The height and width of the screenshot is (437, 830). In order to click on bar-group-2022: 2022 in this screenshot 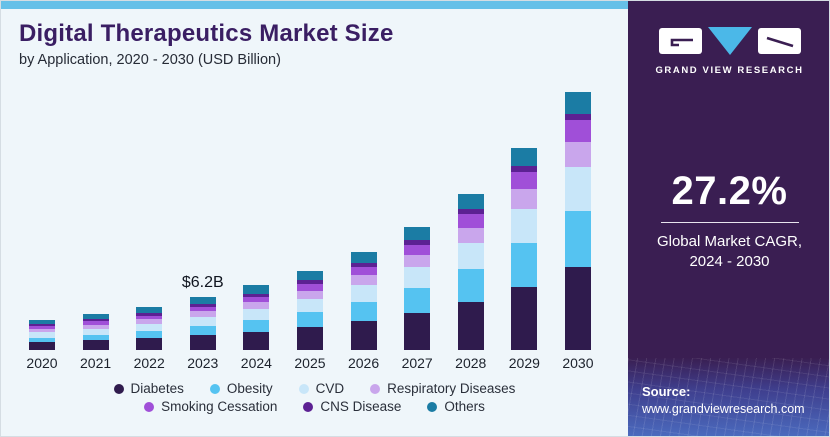, I will do `click(149, 220)`.